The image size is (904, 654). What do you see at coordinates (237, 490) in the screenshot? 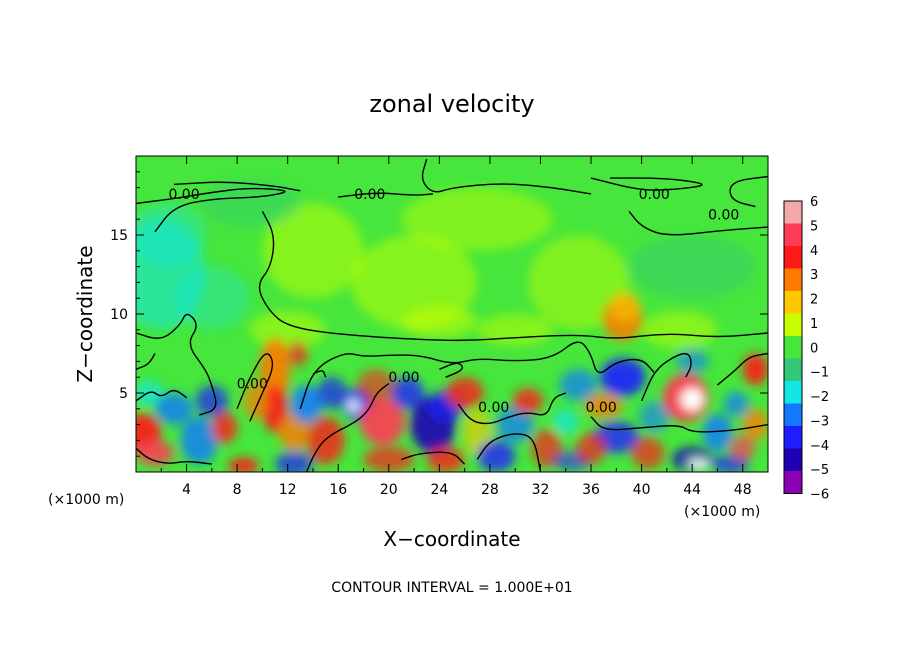
I see `x-tick-label: 8` at bounding box center [237, 490].